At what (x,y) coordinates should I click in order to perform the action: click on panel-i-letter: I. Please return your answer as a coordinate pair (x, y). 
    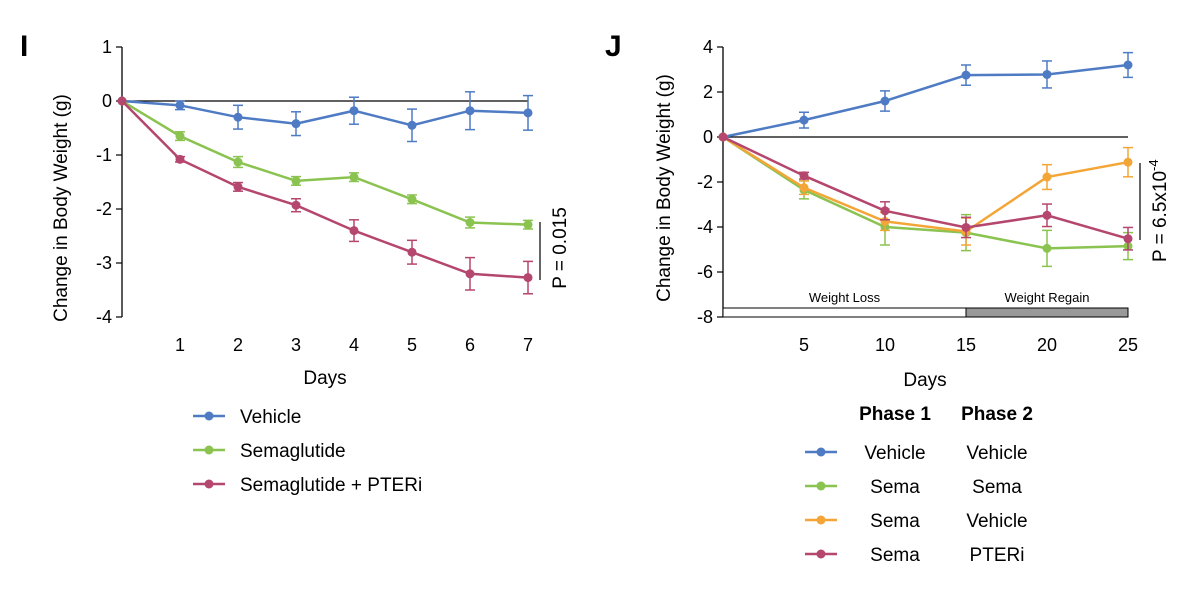
    Looking at the image, I should click on (24, 46).